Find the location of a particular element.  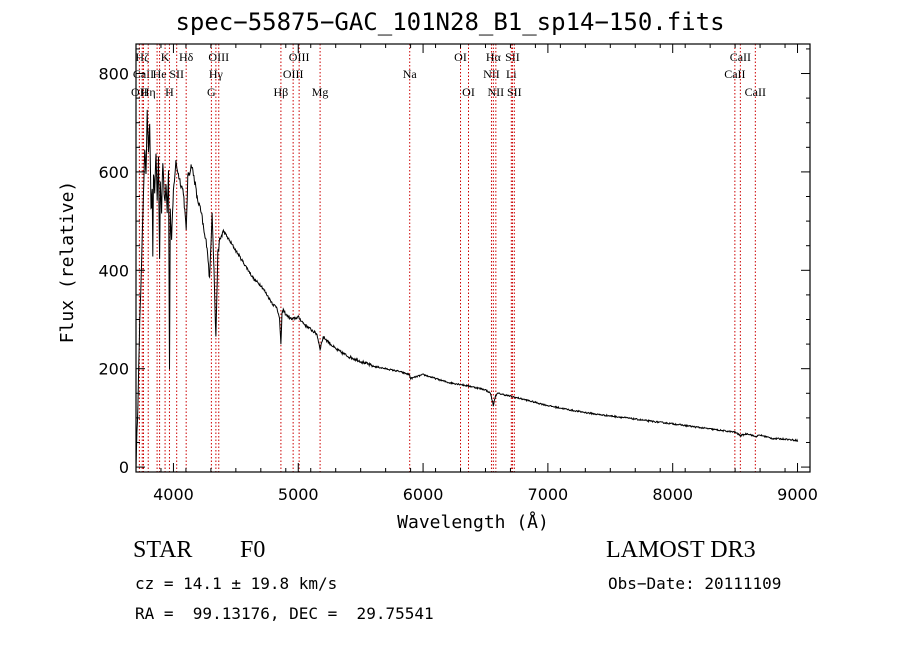

line-marker-label: Hγ is located at coordinates (216, 74).